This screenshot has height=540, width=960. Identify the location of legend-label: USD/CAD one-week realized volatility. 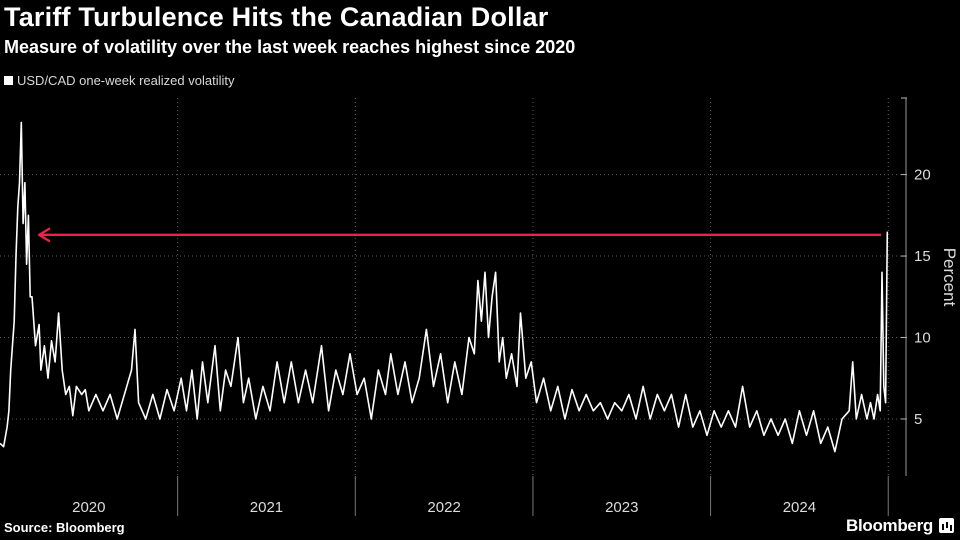
(126, 80).